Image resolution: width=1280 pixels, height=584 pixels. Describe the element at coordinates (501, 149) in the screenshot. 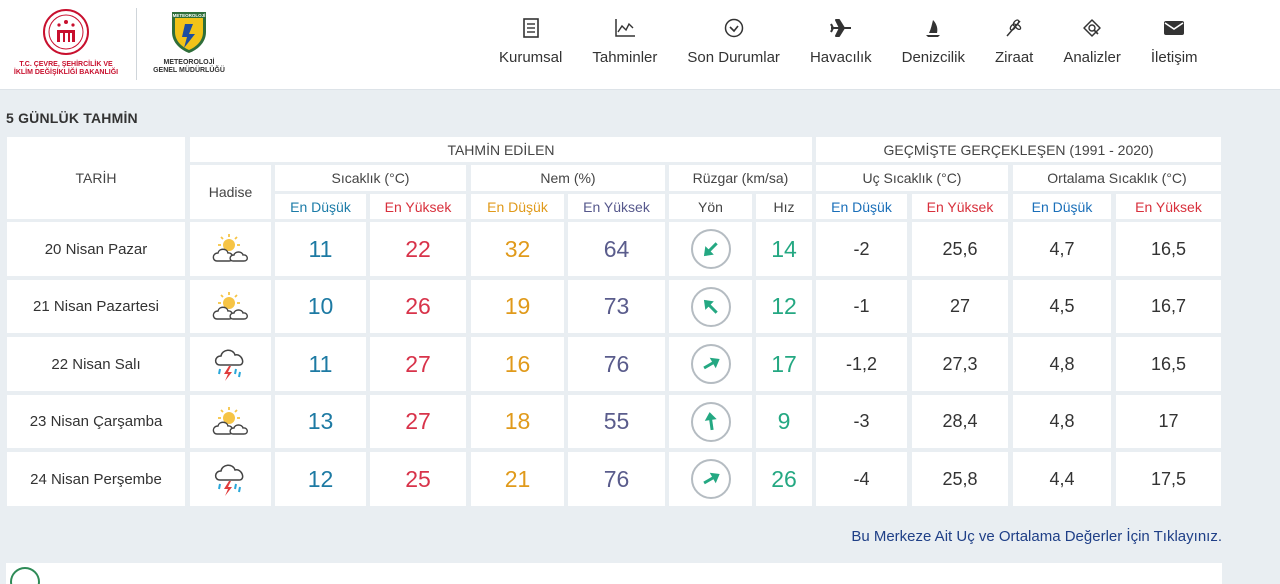

I see `header-forecast-group: TAHMİN EDİLEN` at that location.